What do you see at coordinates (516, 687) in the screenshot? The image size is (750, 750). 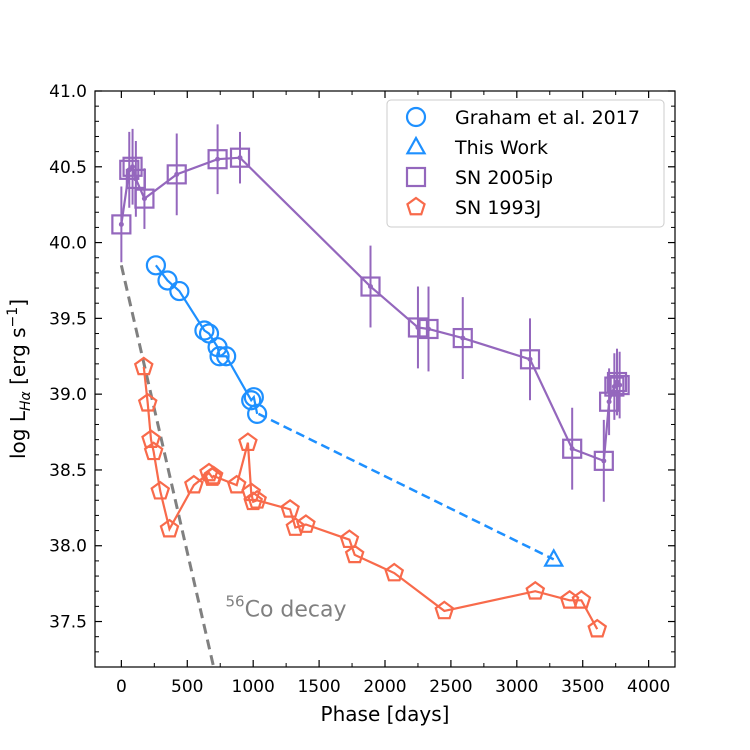 I see `x-tick-label: 3000` at bounding box center [516, 687].